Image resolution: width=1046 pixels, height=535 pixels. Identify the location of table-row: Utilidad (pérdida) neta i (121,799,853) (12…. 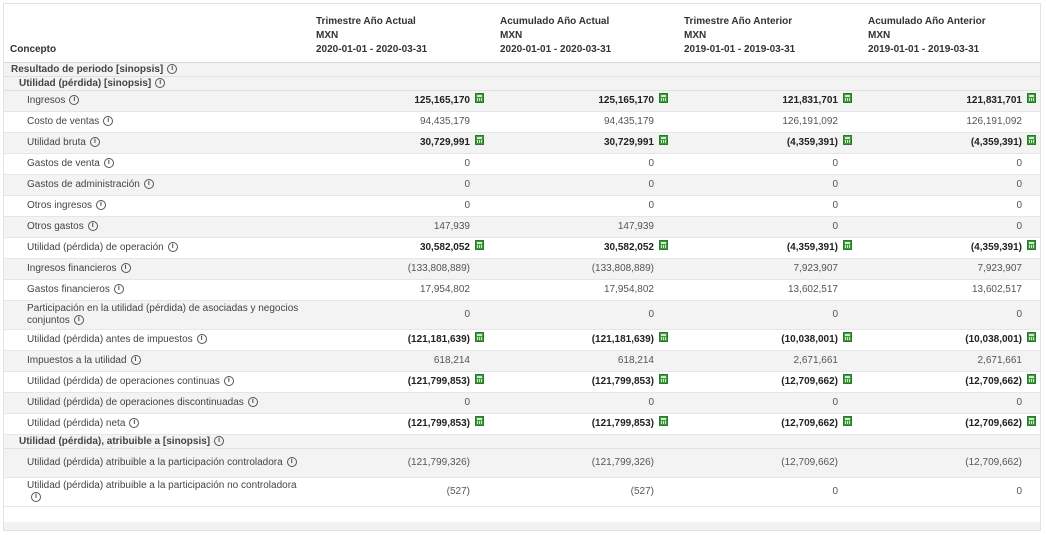
(522, 424).